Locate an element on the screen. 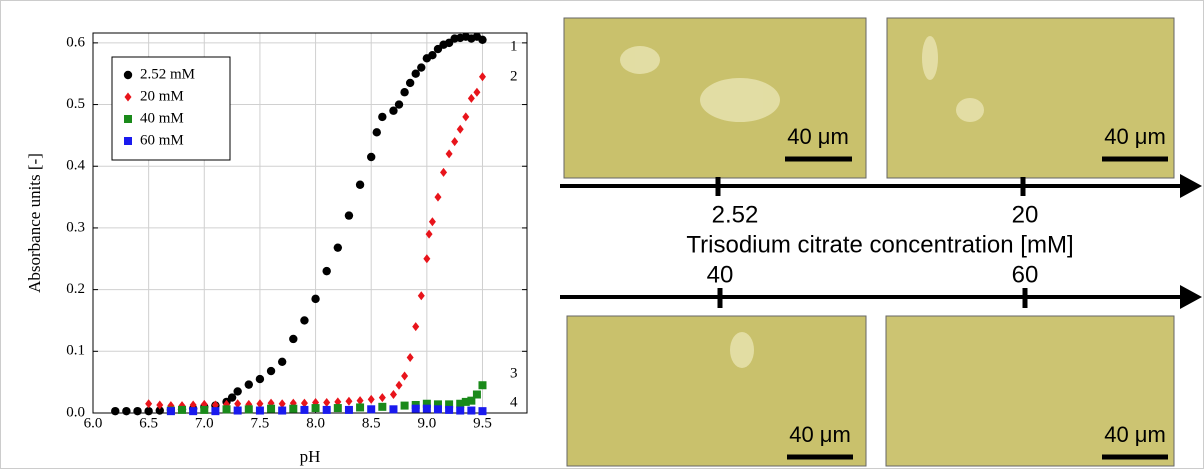 The width and height of the screenshot is (1204, 469). concentration-label: 60 is located at coordinates (1025, 274).